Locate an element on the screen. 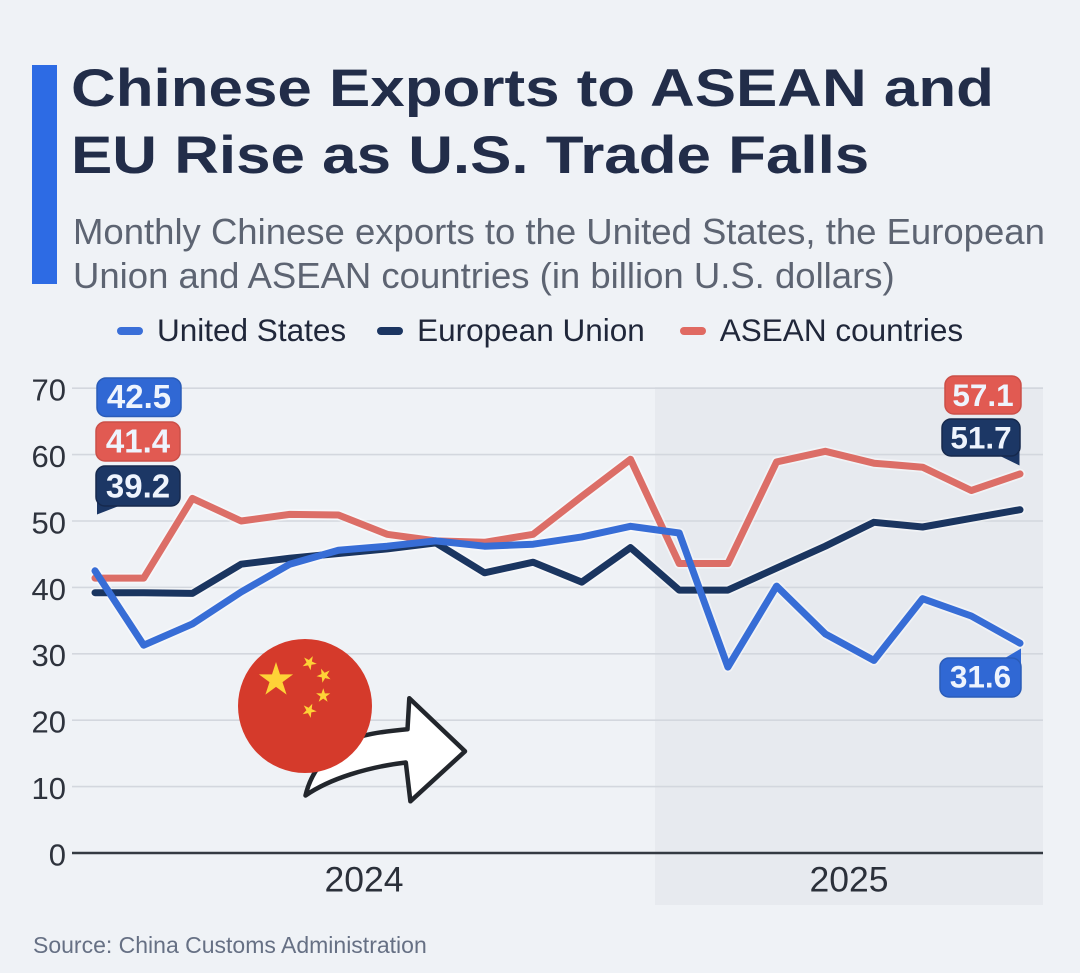 The width and height of the screenshot is (1080, 973). svg-text: 30 is located at coordinates (49, 655).